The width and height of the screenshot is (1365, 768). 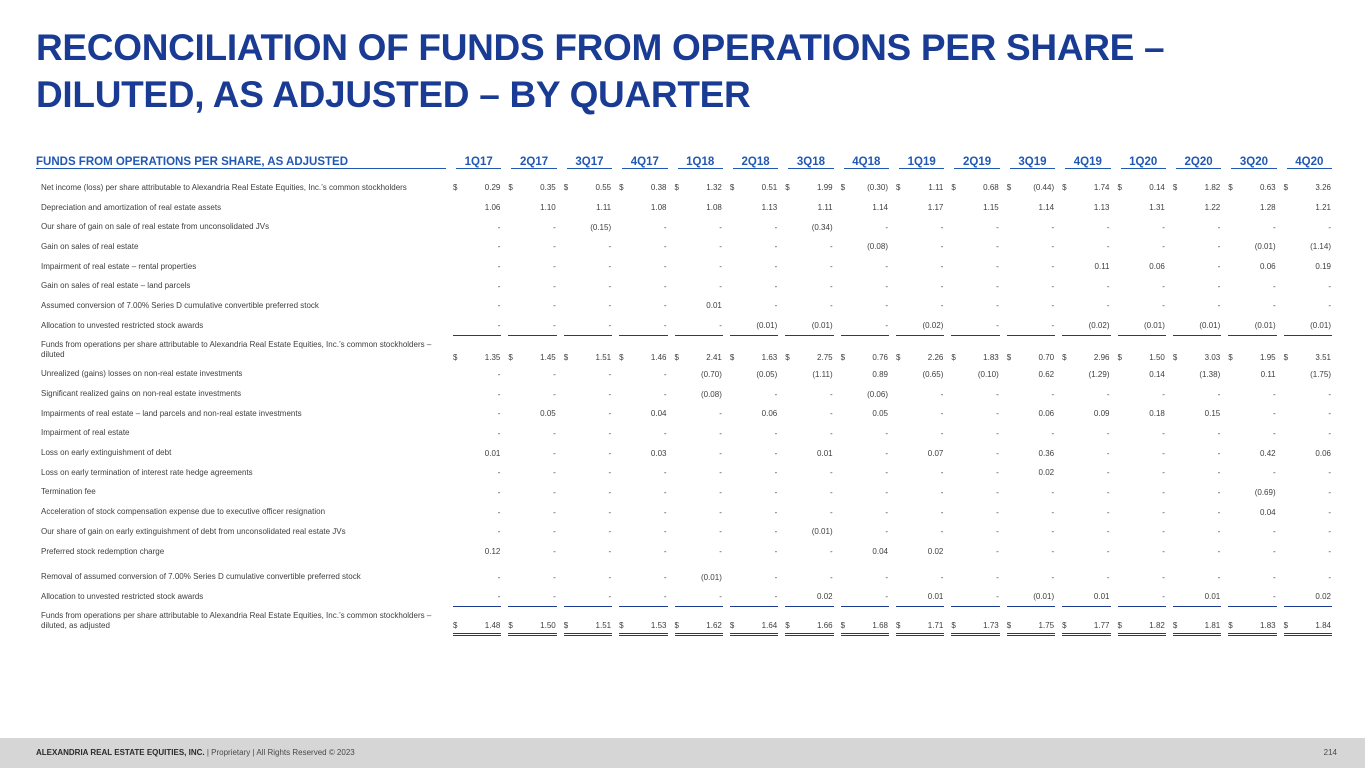 I want to click on value-cell: $1.51, so click(x=584, y=350).